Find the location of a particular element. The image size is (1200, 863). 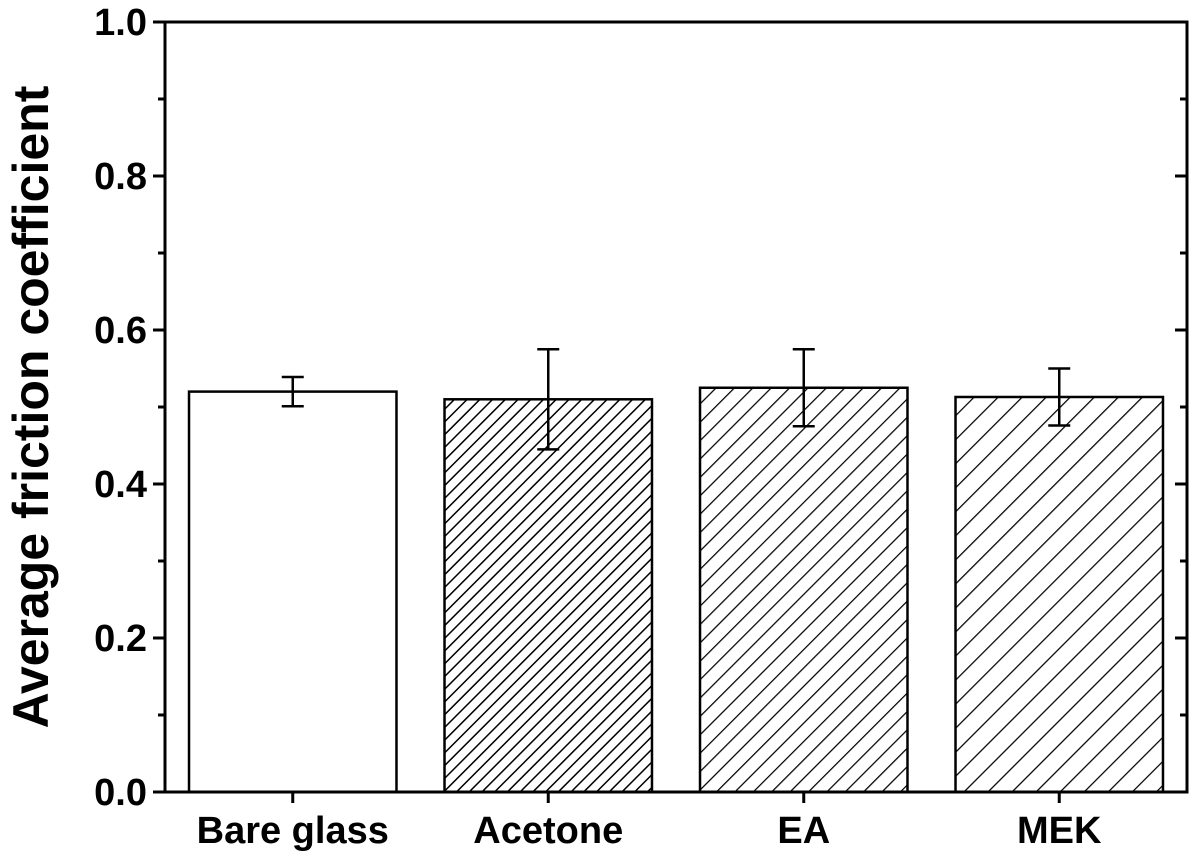

y-tick-label: 0.8 is located at coordinates (120, 177).